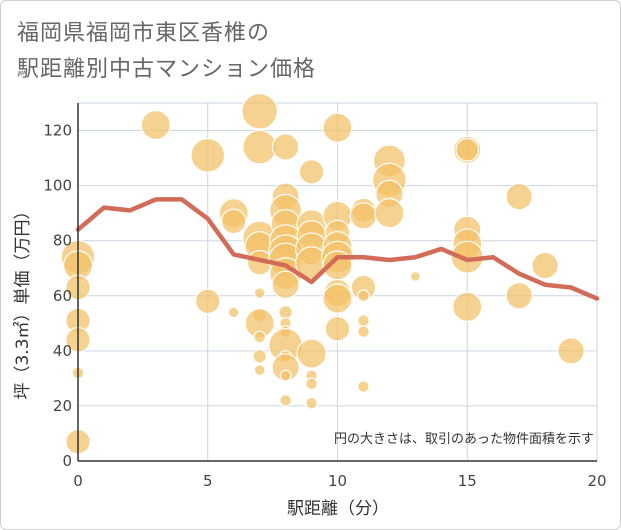 The height and width of the screenshot is (530, 621). I want to click on chart-title-line-2: 駅距離別中古マンション価格, so click(167, 69).